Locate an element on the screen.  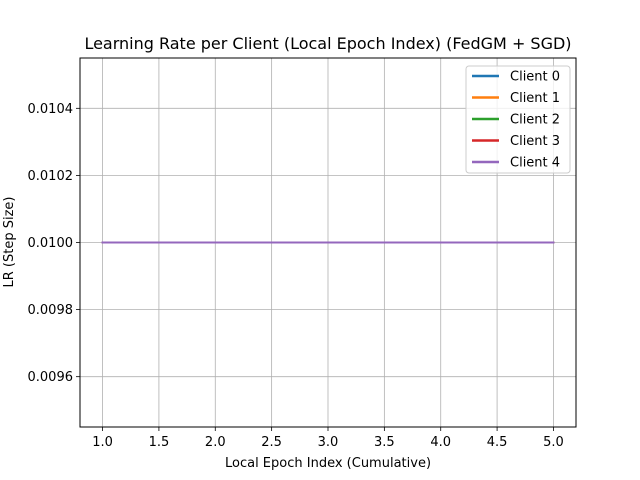
y-tick-label: 0.0102 is located at coordinates (51, 176).